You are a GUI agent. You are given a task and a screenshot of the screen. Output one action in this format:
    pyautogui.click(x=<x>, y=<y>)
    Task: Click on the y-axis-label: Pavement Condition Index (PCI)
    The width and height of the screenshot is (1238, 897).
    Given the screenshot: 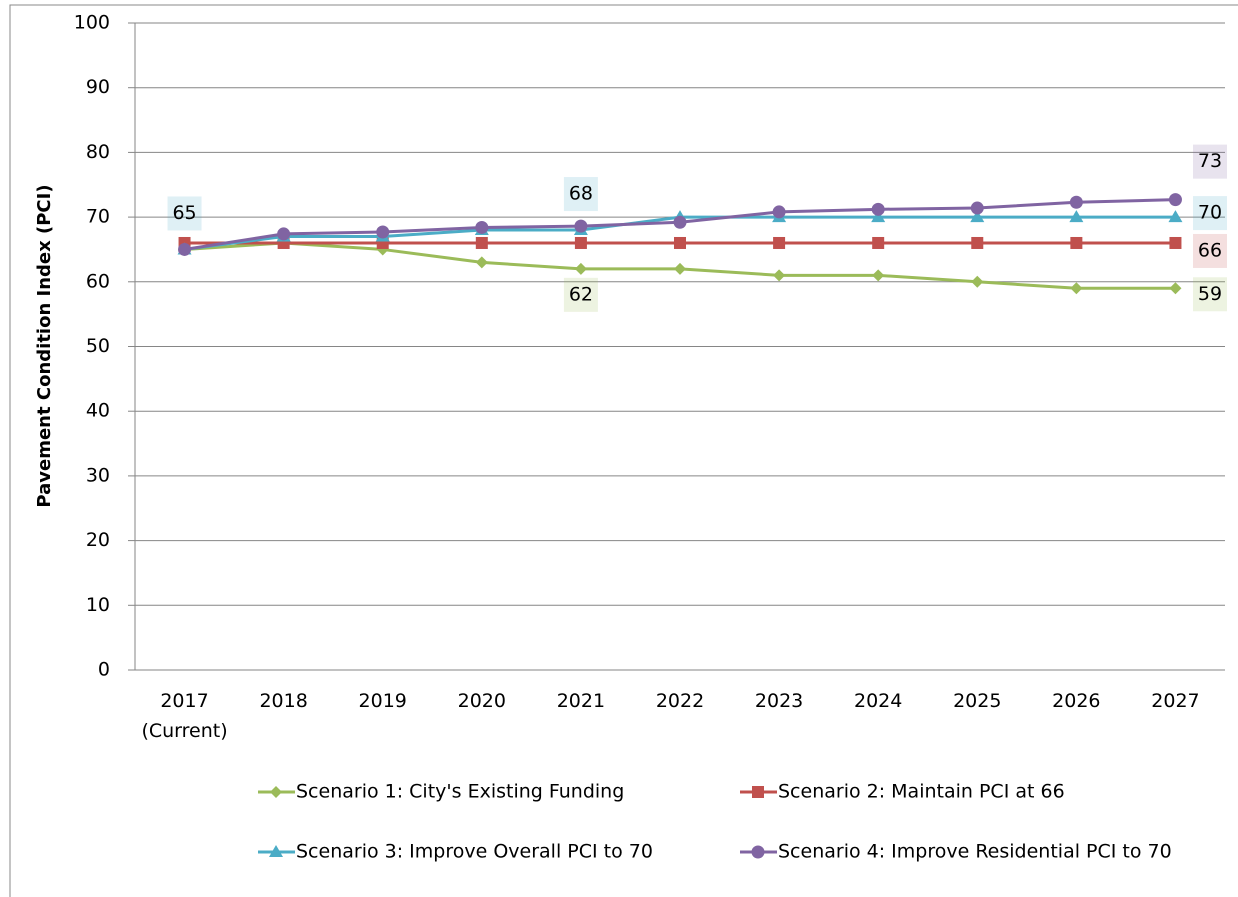 What is the action you would take?
    pyautogui.click(x=44, y=345)
    